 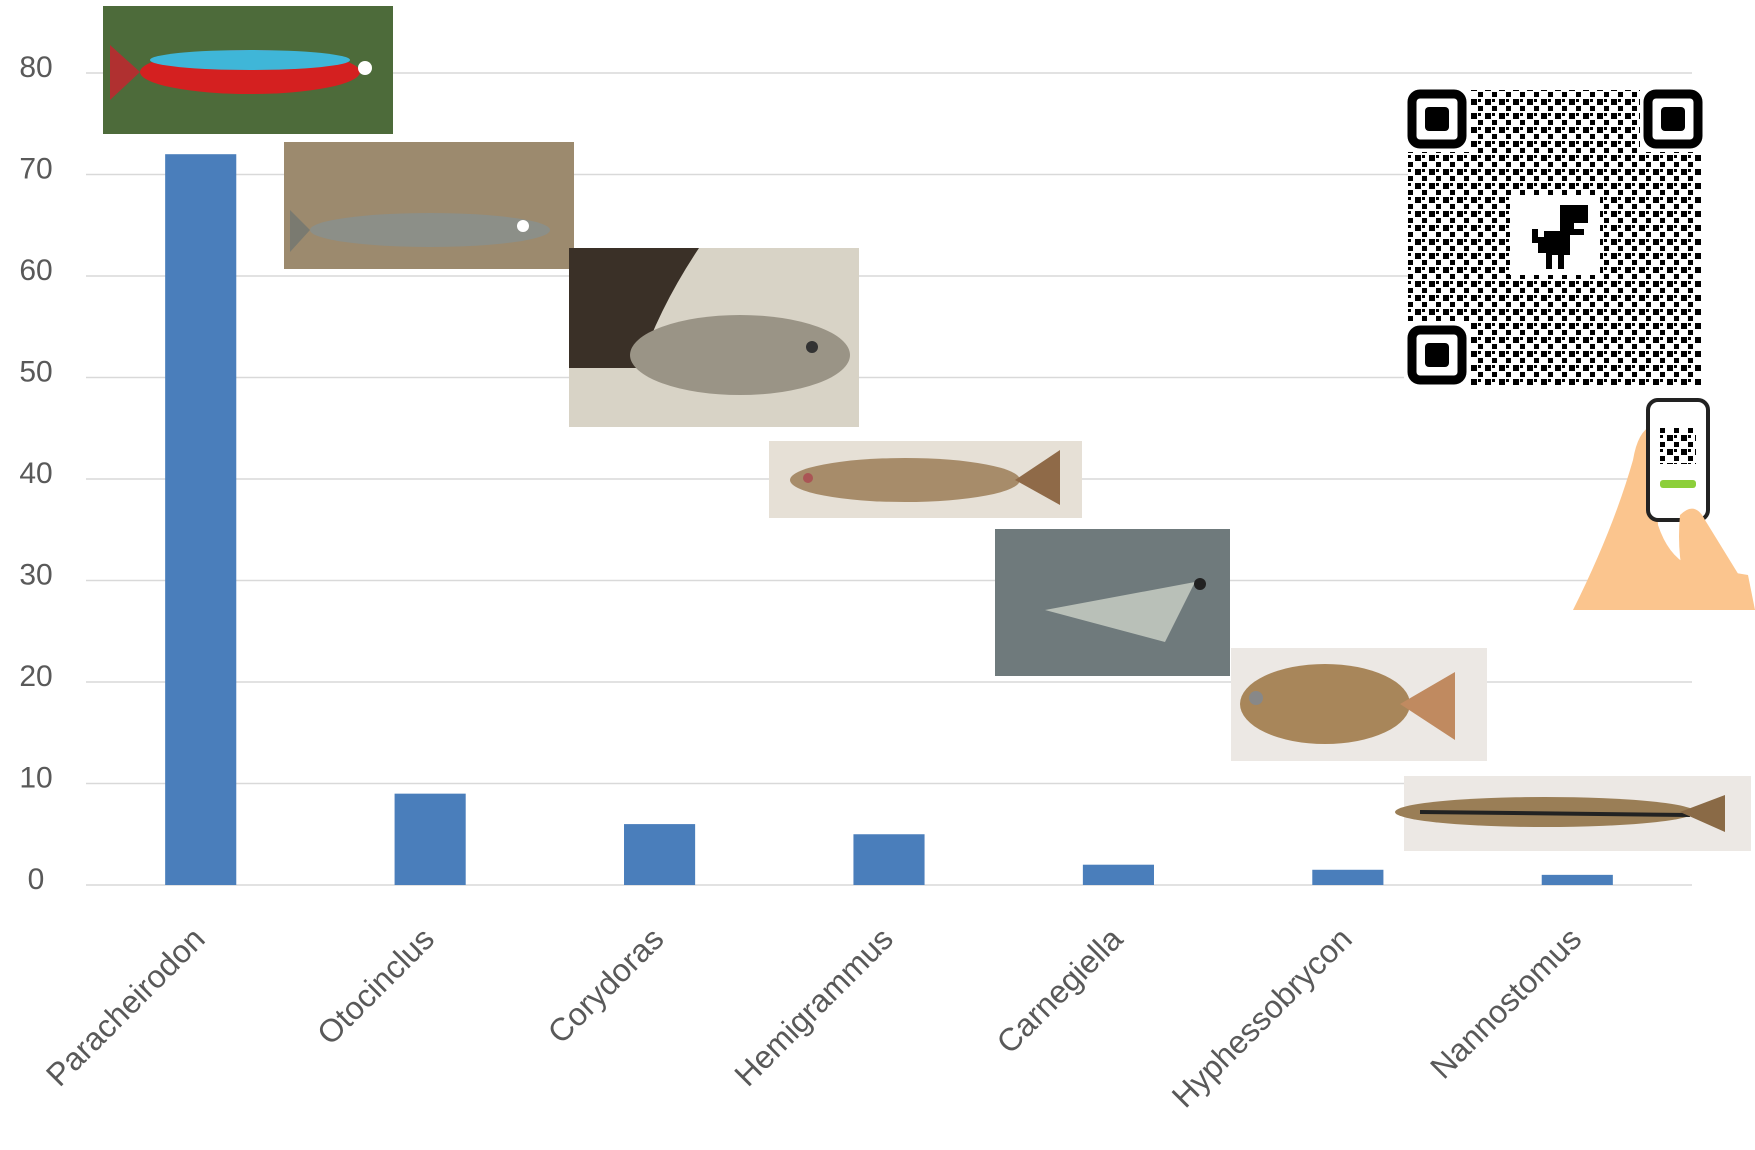 What do you see at coordinates (1262, 1017) in the screenshot?
I see `x-tick-label: Hyphessobrycon` at bounding box center [1262, 1017].